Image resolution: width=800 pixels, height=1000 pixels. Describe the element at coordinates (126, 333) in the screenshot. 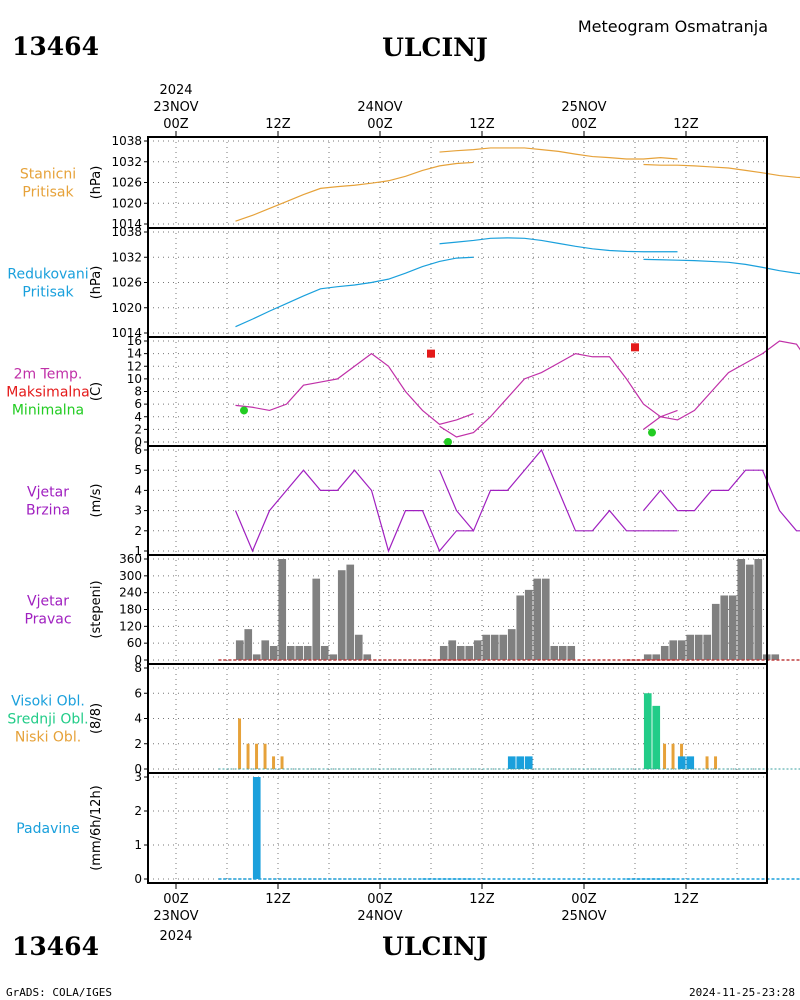

I see `ytick-label: 1014` at that location.